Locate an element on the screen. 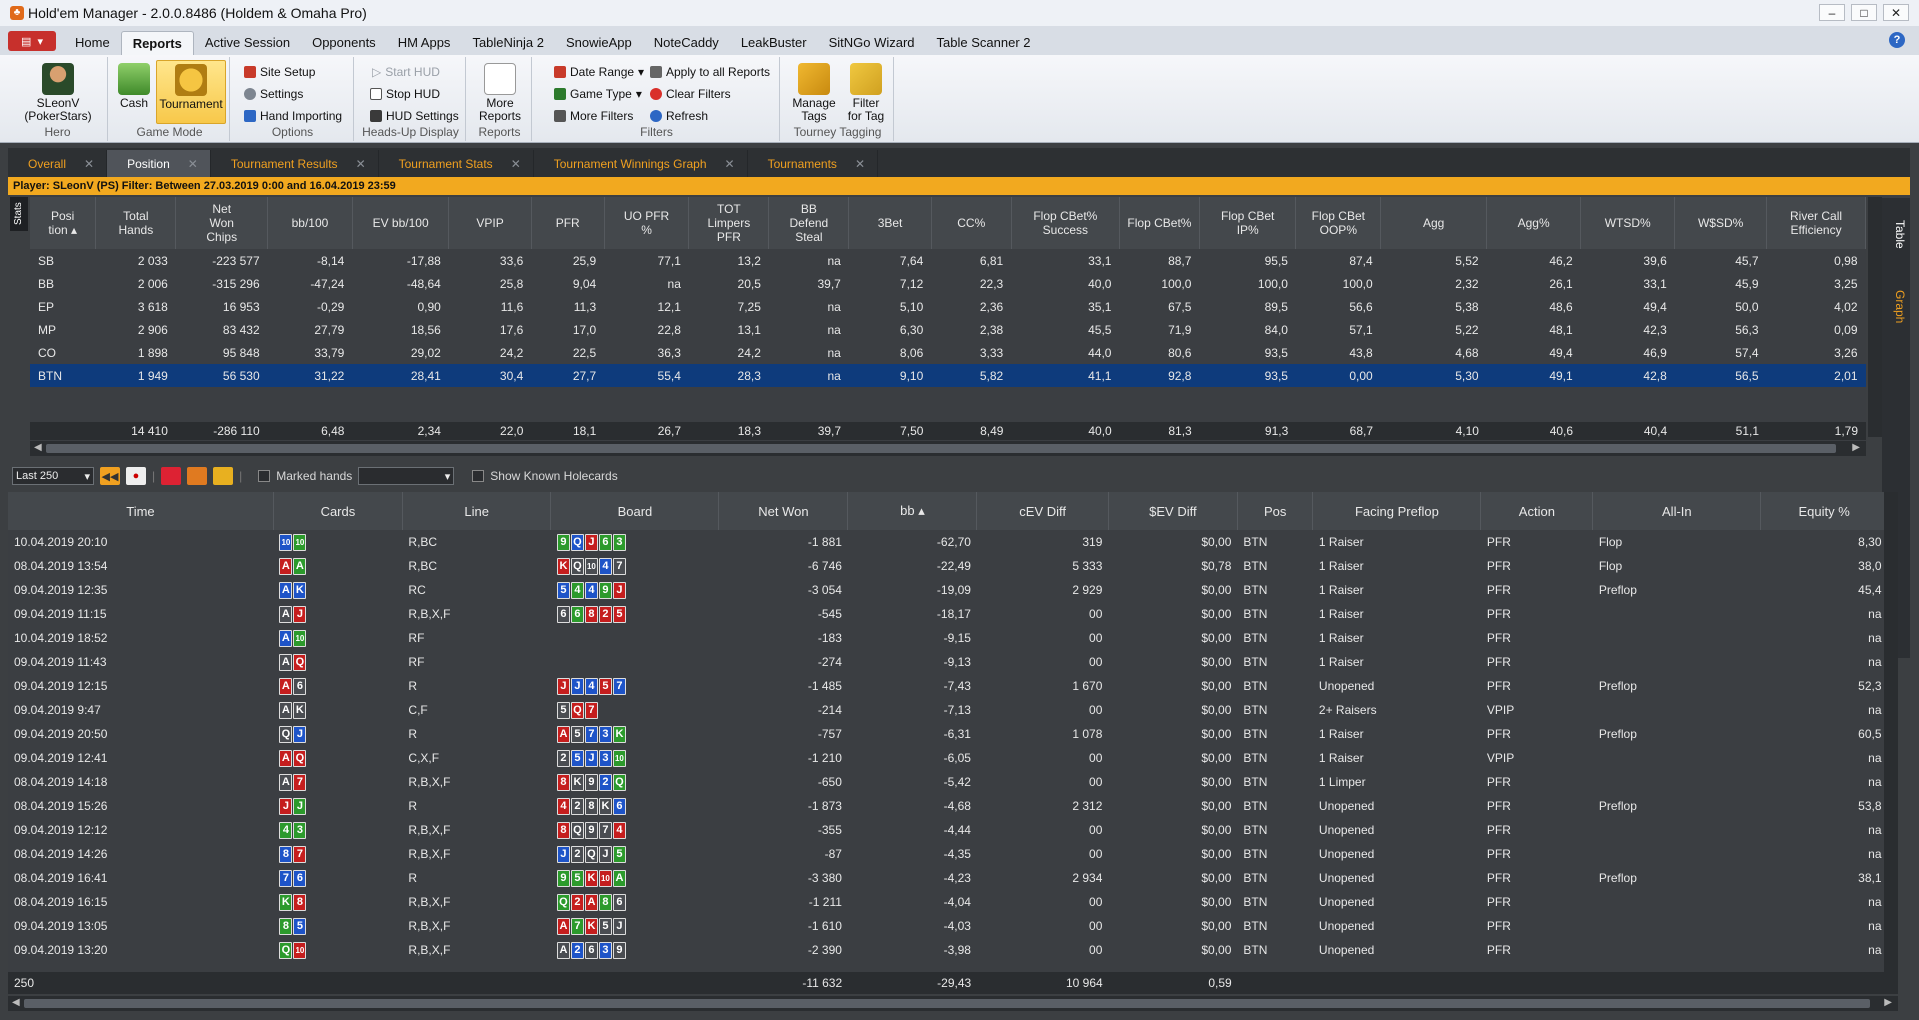  stats-column-header: Net Won Chips is located at coordinates (222, 223).